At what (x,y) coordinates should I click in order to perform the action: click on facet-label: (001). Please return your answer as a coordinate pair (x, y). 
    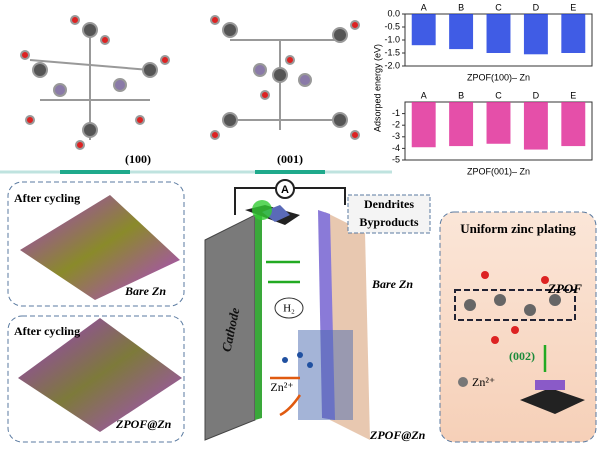
    Looking at the image, I should click on (290, 159).